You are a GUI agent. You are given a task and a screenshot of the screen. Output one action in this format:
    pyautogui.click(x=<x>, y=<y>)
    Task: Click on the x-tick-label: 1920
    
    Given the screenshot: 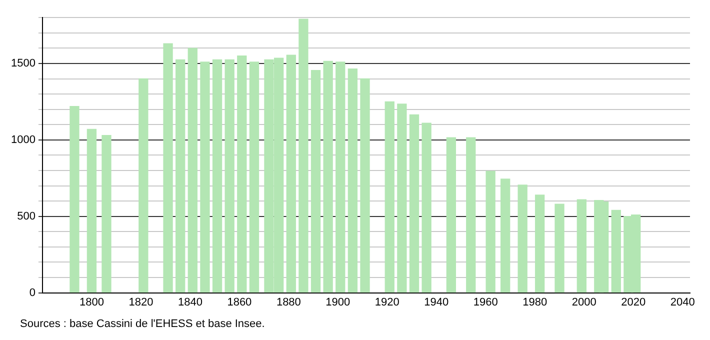 What is the action you would take?
    pyautogui.click(x=387, y=302)
    